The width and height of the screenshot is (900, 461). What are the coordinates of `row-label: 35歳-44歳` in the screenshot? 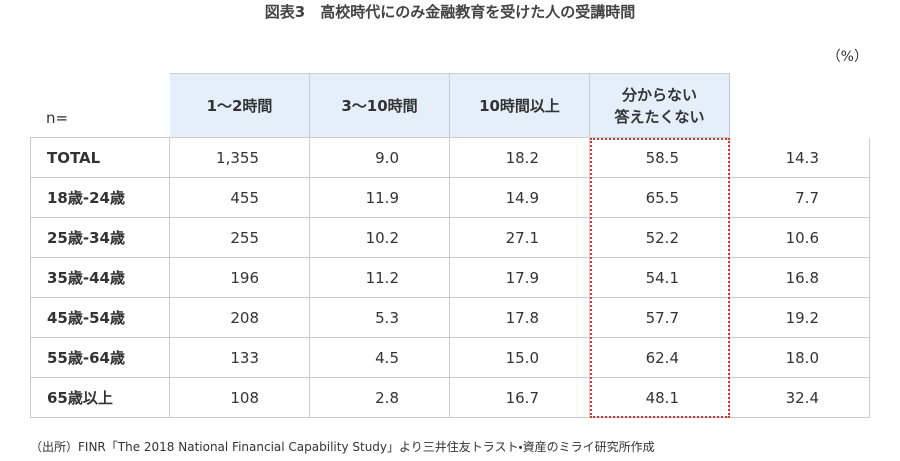 It's located at (100, 278).